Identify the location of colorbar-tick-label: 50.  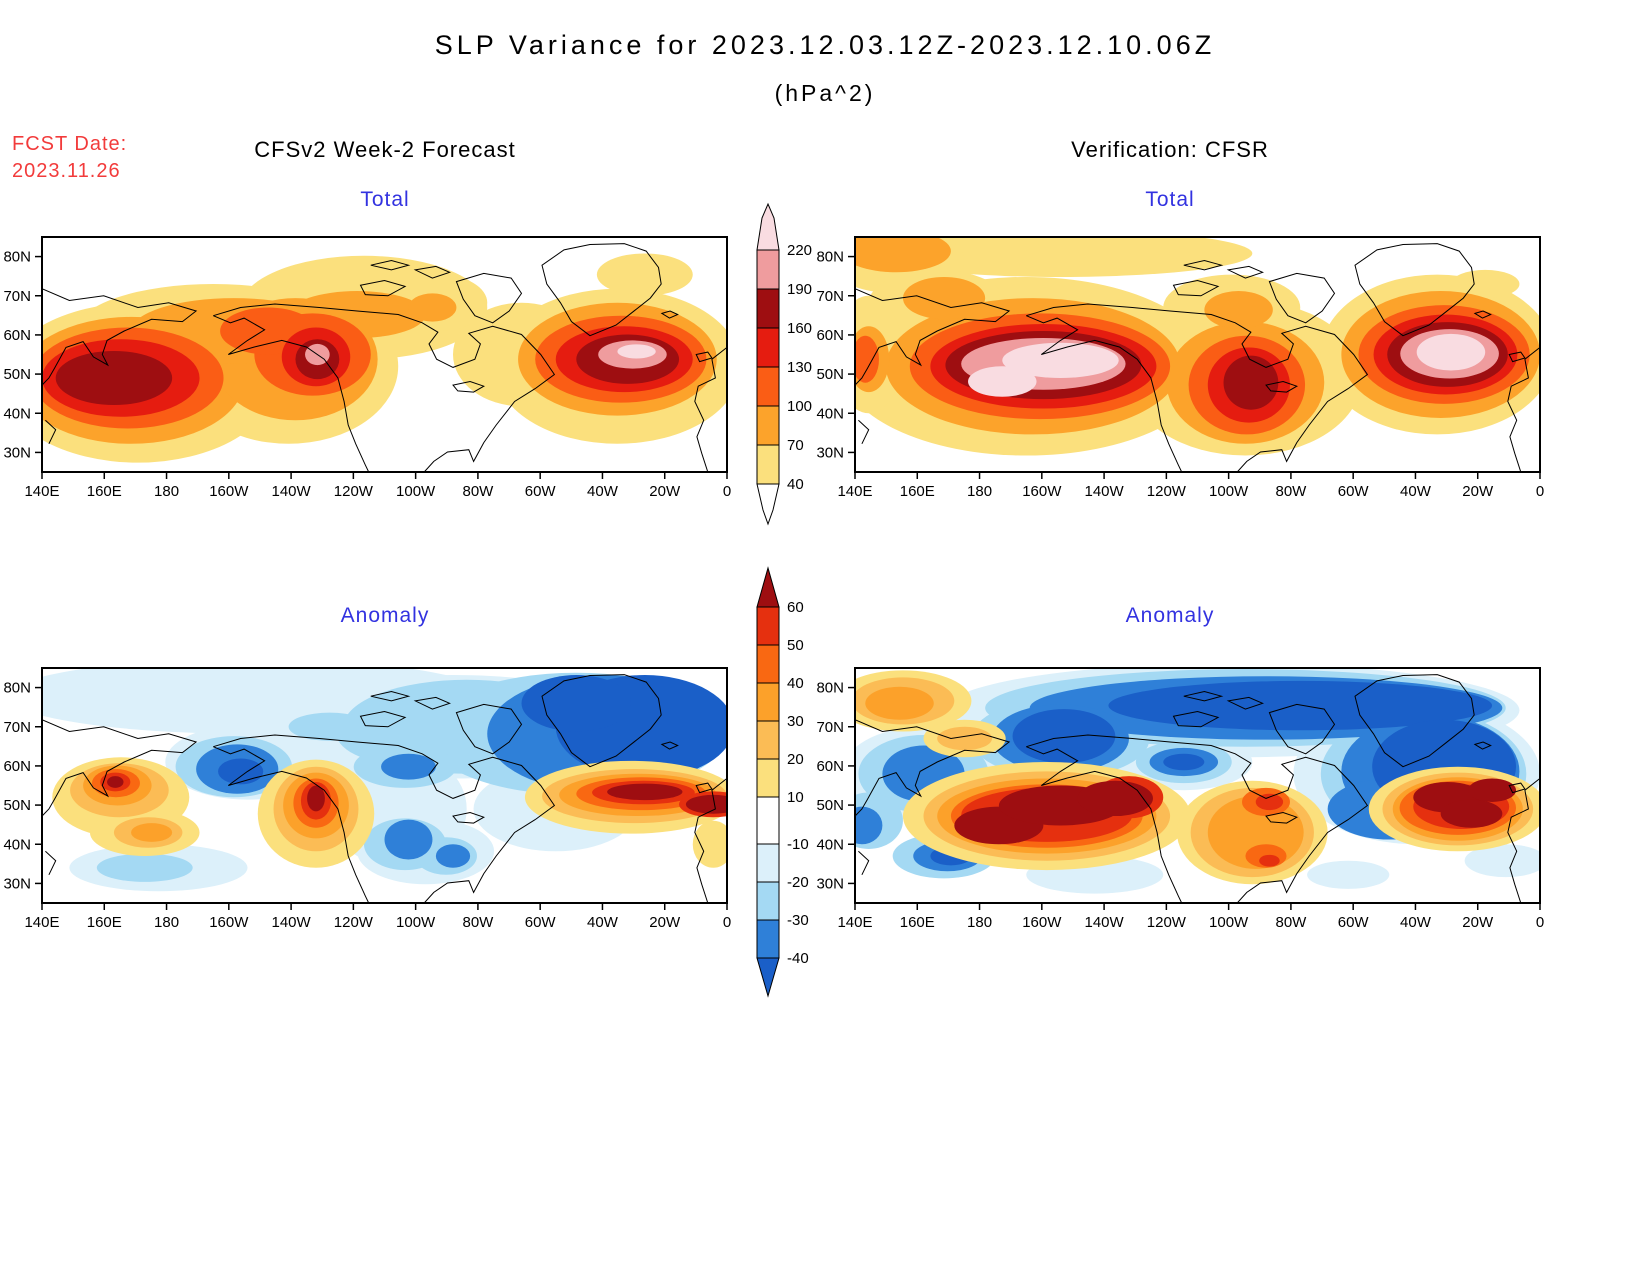
(795, 645).